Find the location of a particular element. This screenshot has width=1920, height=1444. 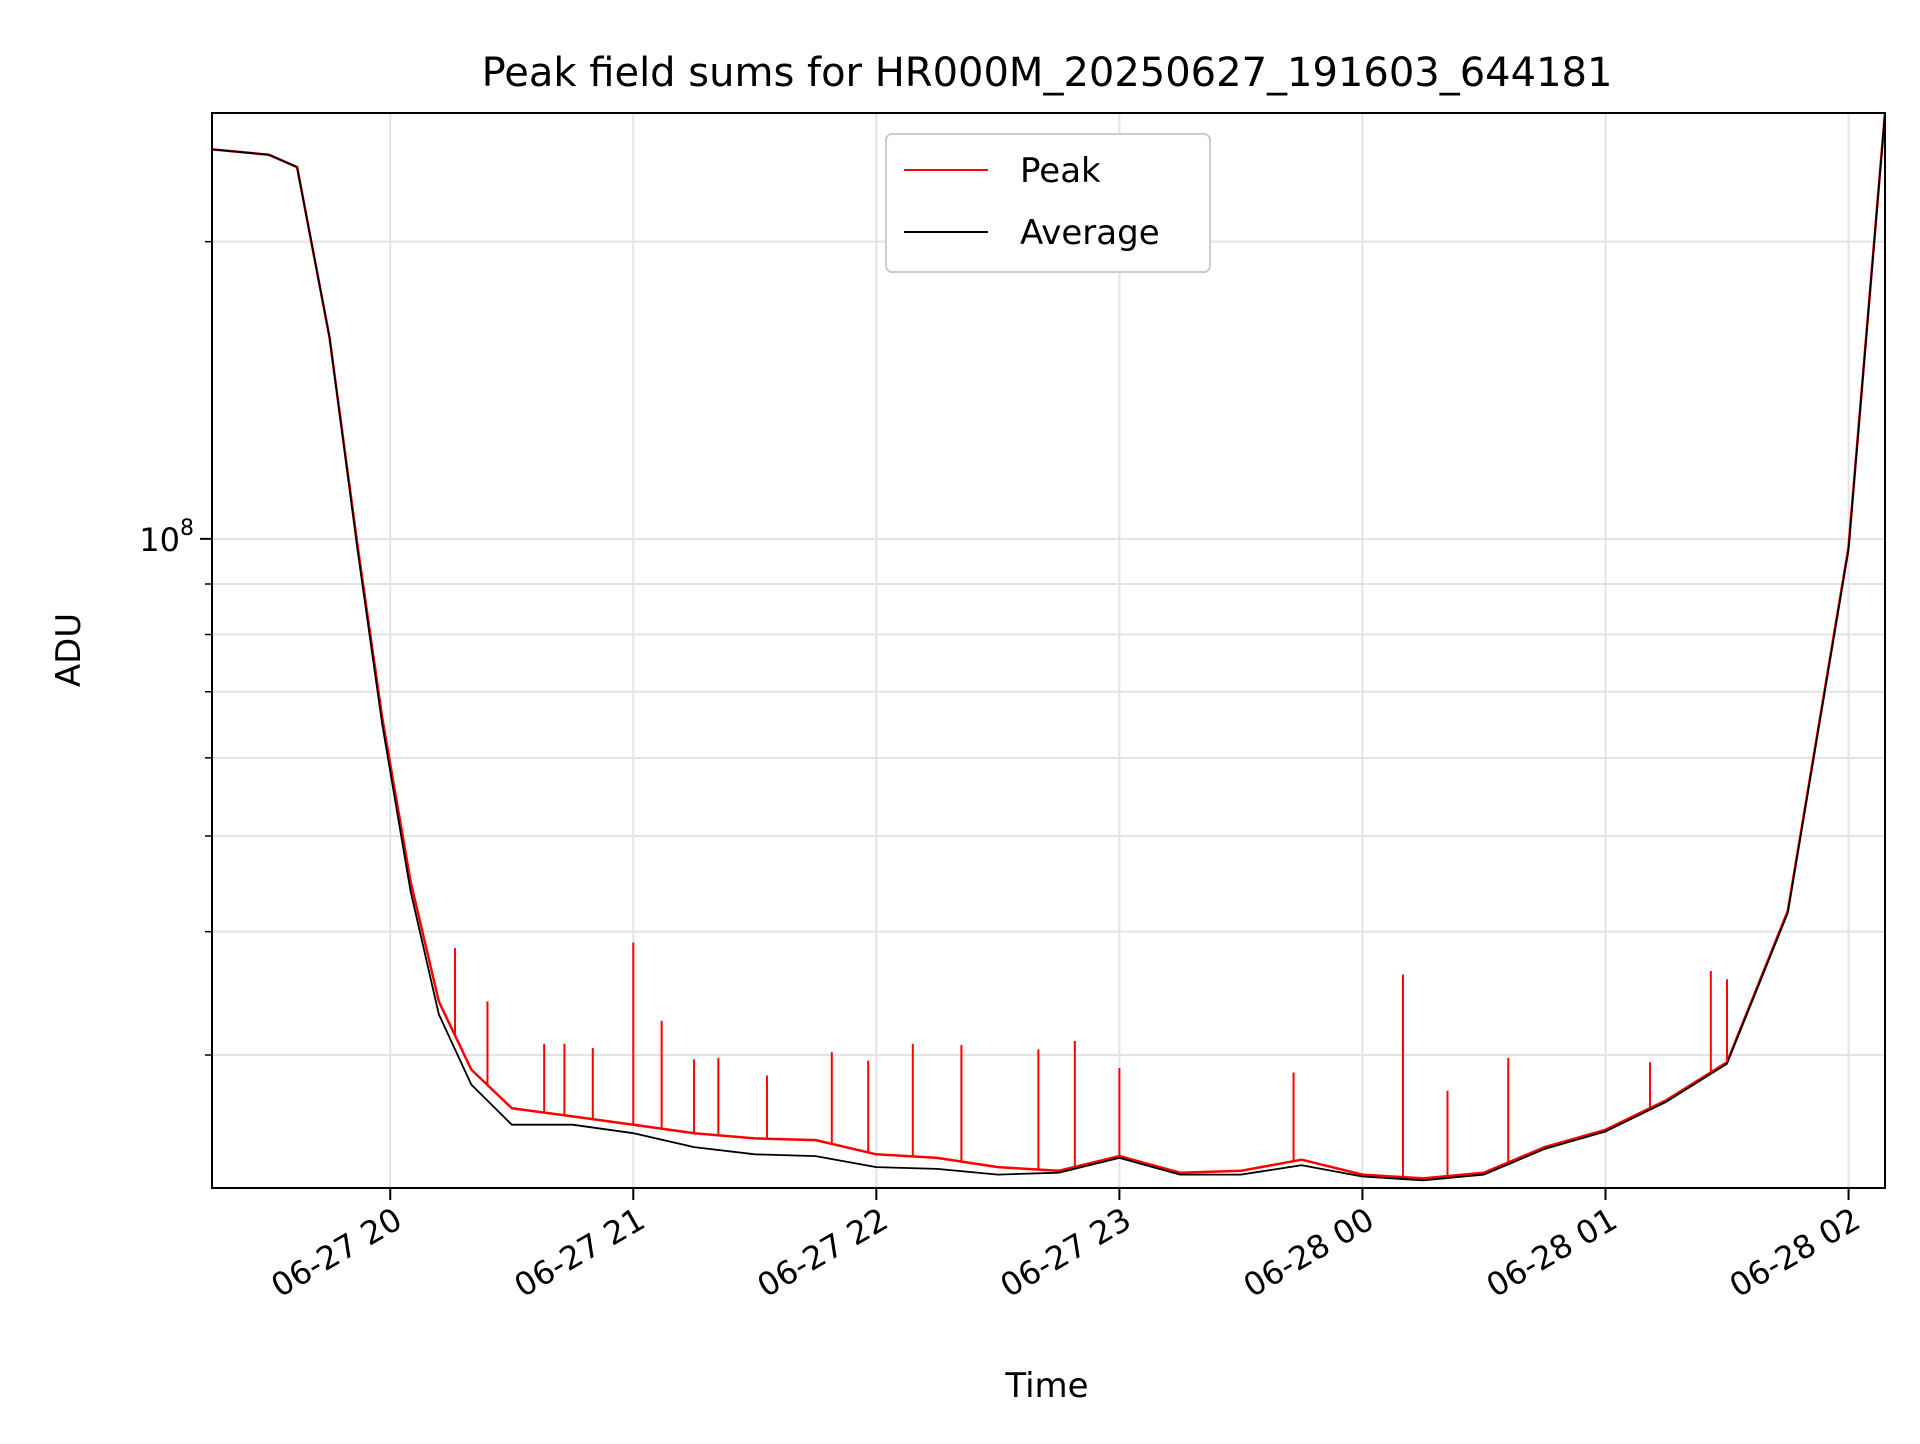

y-axis-label: ADU is located at coordinates (69, 650).